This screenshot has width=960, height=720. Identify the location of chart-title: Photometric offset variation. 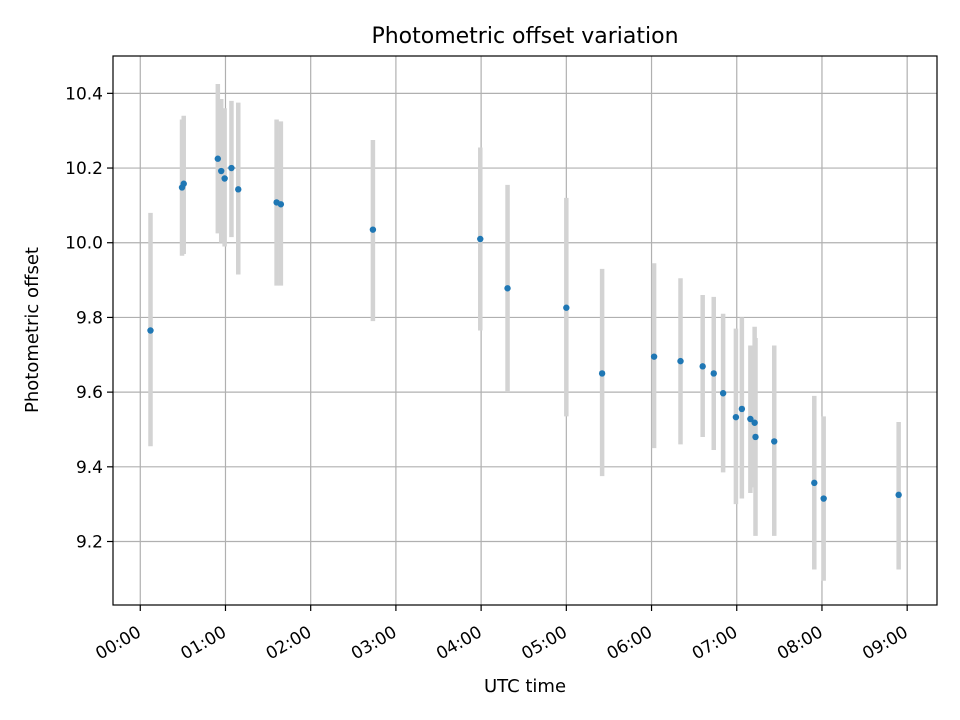
(524, 36).